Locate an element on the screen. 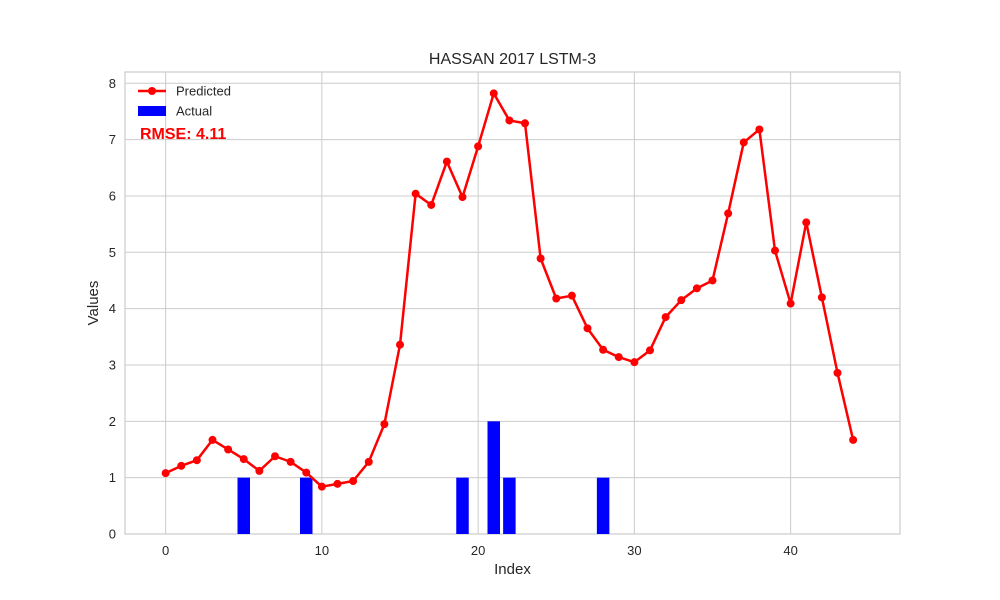  y-tick-label: 1 is located at coordinates (112, 477).